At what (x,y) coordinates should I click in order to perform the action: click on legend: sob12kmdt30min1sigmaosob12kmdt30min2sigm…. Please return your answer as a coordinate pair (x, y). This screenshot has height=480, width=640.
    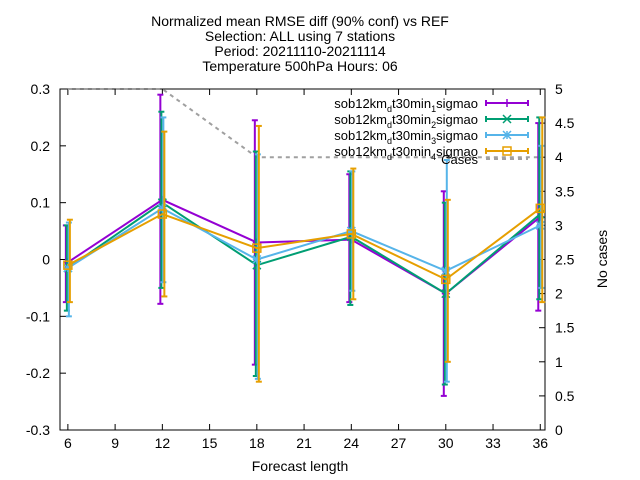
    Looking at the image, I should click on (431, 131).